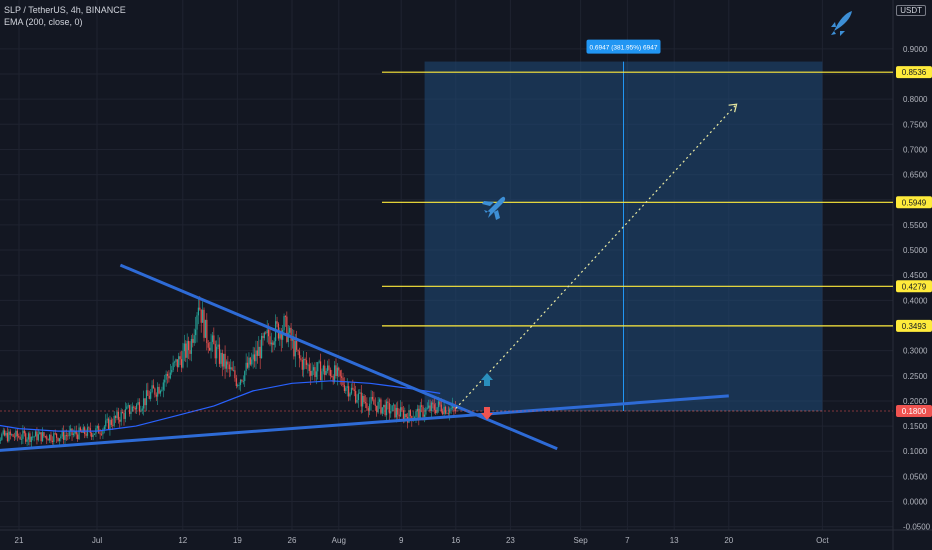 This screenshot has width=932, height=550. What do you see at coordinates (915, 149) in the screenshot?
I see `y-tick-label: 0.7000` at bounding box center [915, 149].